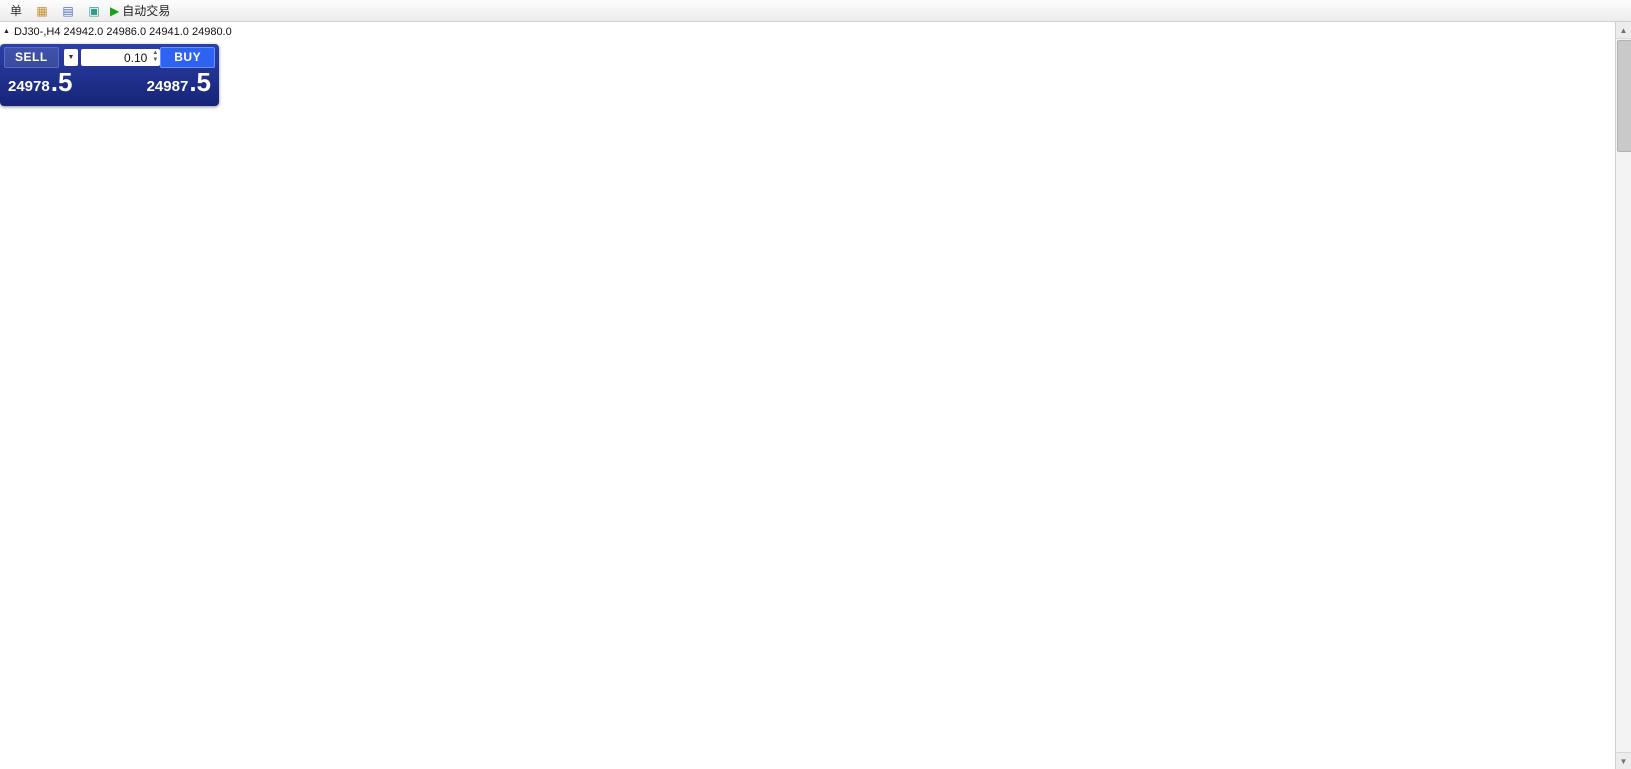 Image resolution: width=1631 pixels, height=769 pixels. What do you see at coordinates (1624, 96) in the screenshot?
I see `scrollbar-thumb` at bounding box center [1624, 96].